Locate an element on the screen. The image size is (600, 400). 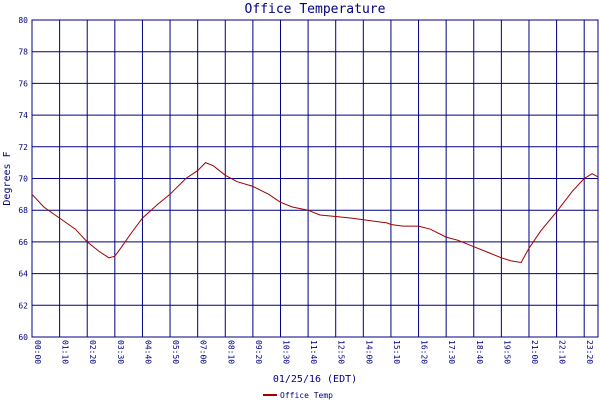
legend: Office Temp is located at coordinates (298, 395).